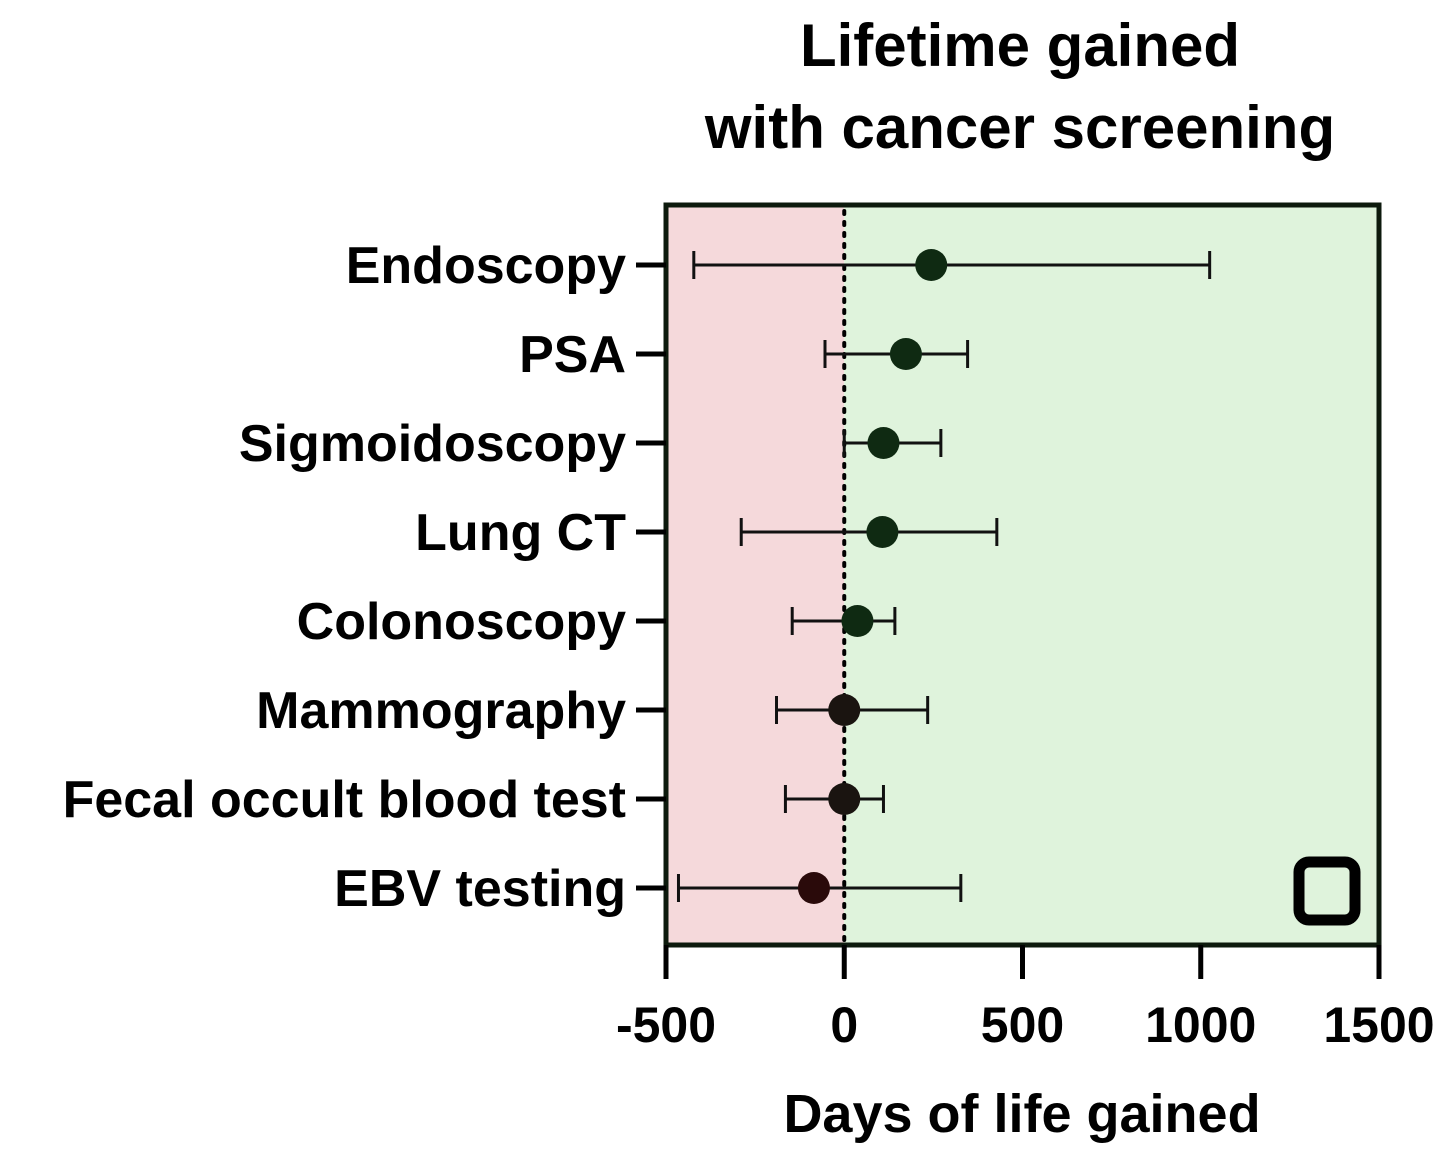 The image size is (1456, 1160). I want to click on category-label-sigmoidoscopy: Sigmoidoscopy, so click(432, 444).